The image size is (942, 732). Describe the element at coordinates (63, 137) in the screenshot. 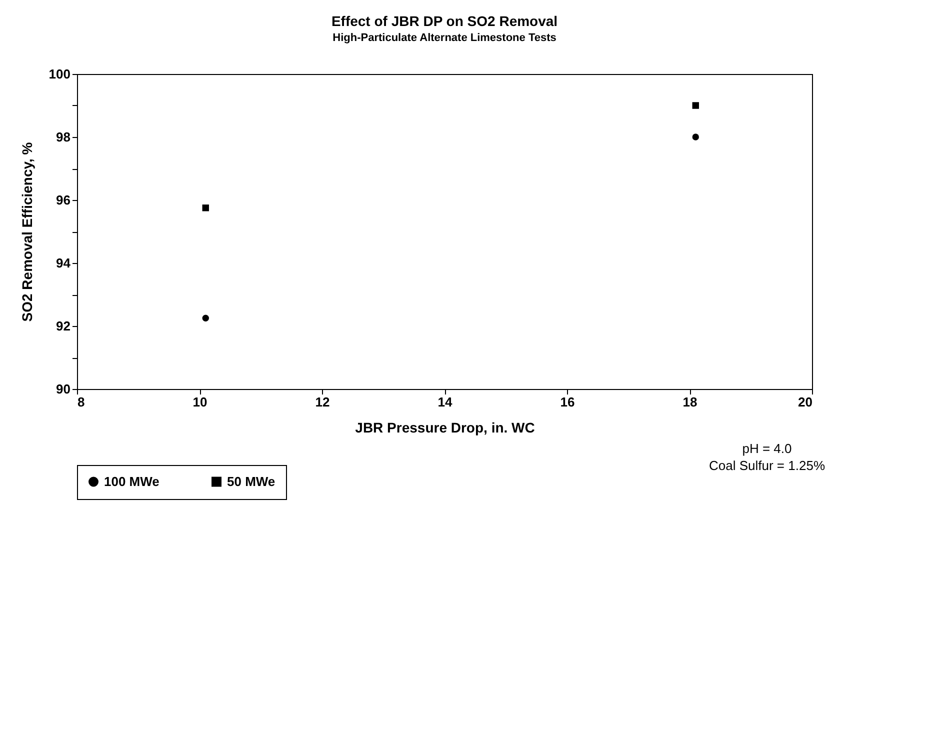

I see `y-tick-label: 98` at that location.